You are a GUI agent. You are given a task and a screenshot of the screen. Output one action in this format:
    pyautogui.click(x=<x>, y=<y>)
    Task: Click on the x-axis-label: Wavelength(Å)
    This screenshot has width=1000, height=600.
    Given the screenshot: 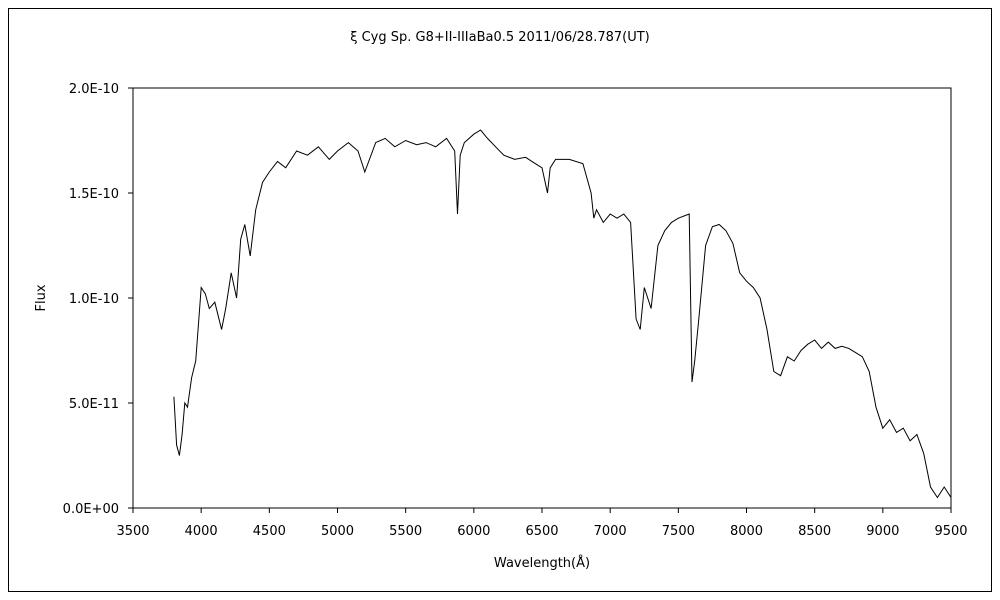 What is the action you would take?
    pyautogui.click(x=542, y=563)
    